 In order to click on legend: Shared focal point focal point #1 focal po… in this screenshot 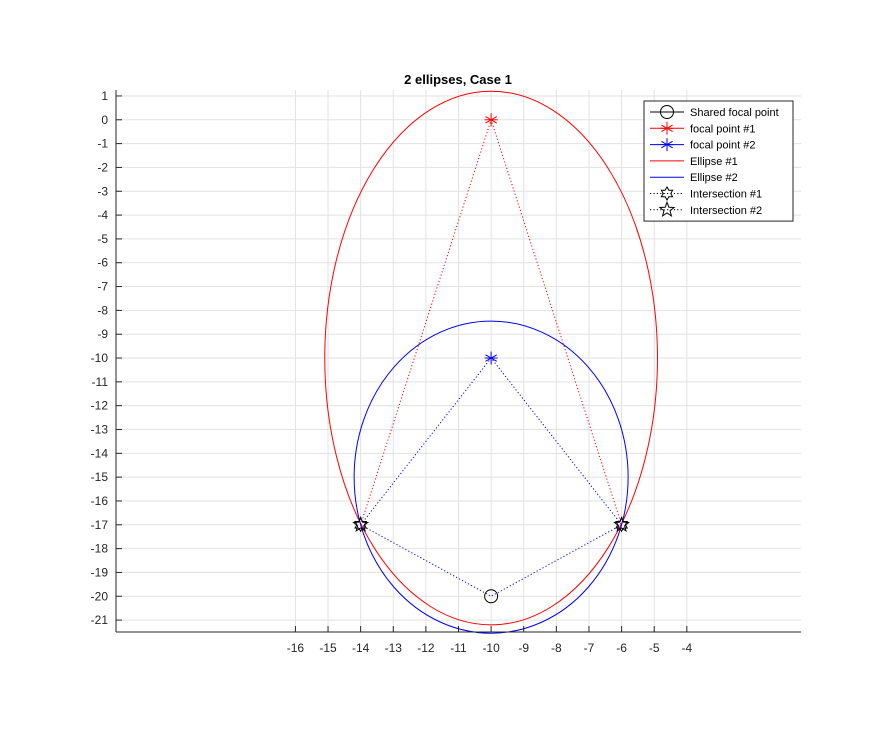, I will do `click(718, 161)`.